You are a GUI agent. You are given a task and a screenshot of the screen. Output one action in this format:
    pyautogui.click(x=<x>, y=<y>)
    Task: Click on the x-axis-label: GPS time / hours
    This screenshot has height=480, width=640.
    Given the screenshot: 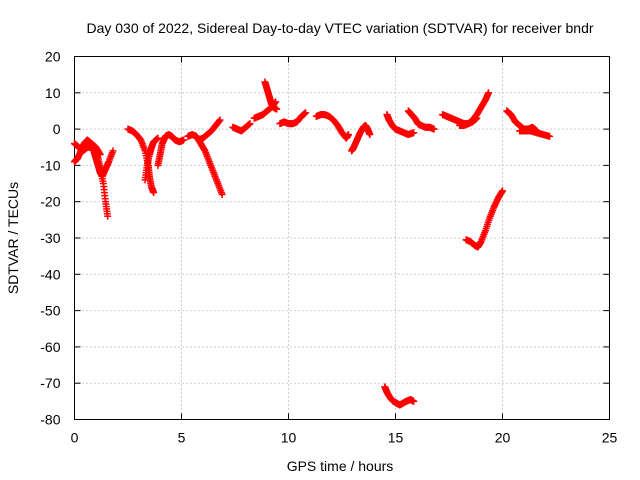 What is the action you would take?
    pyautogui.click(x=340, y=466)
    